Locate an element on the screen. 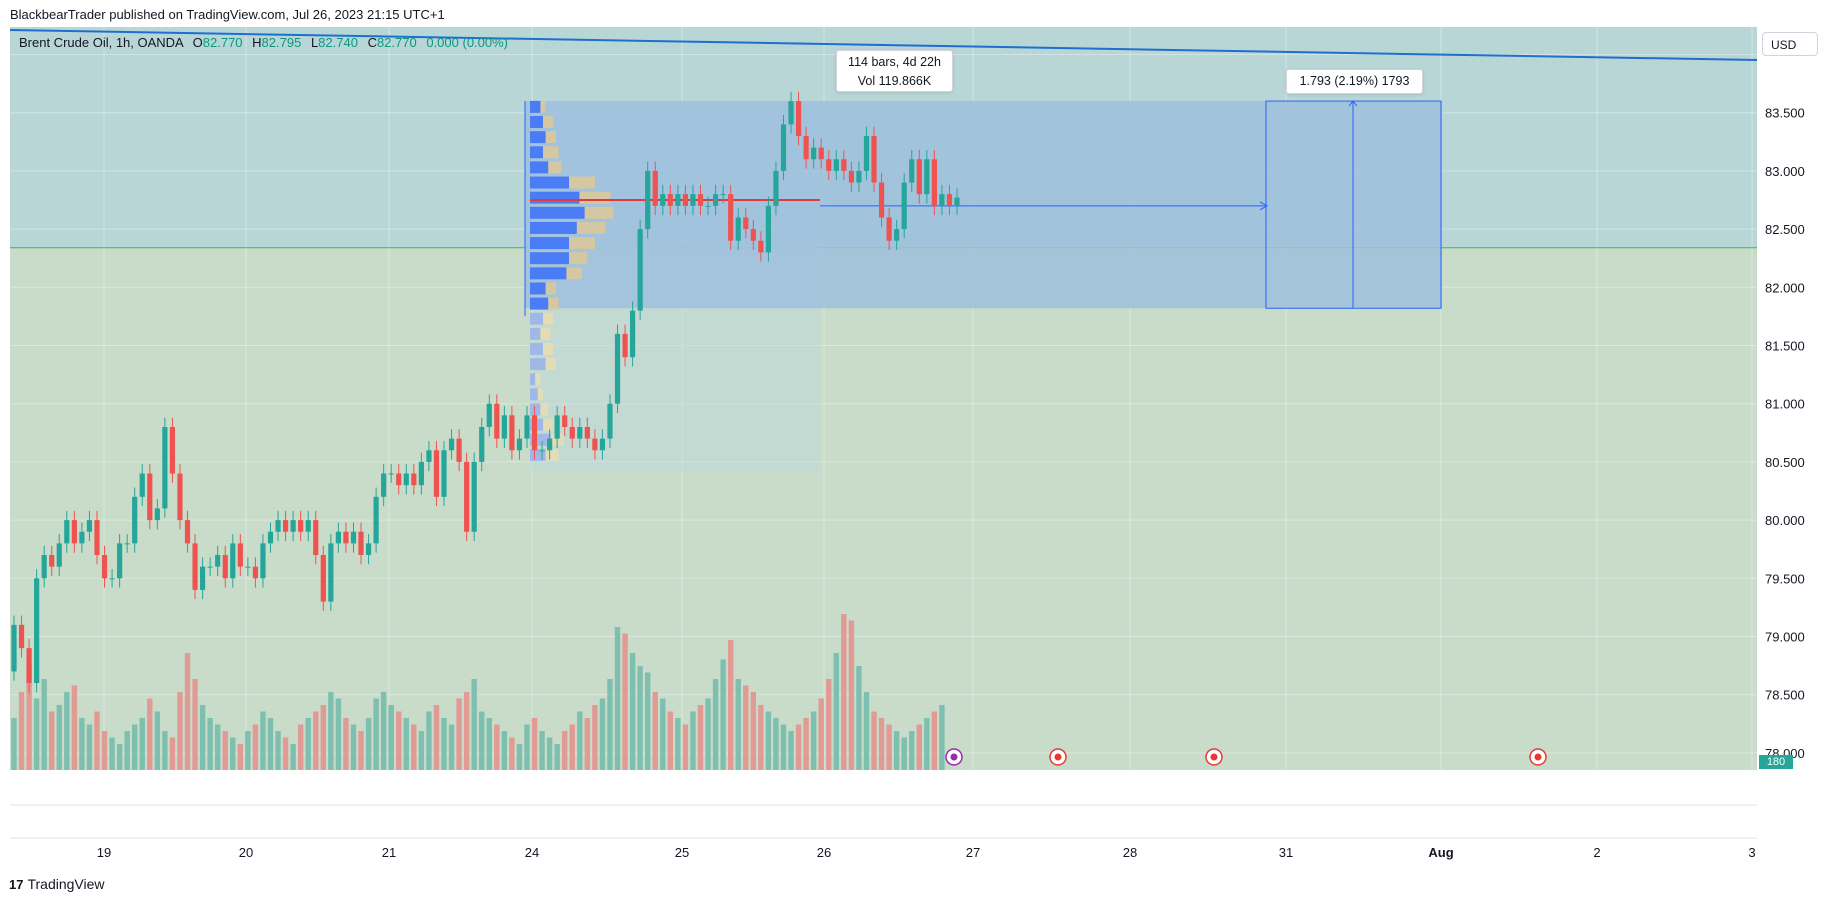 Image resolution: width=1835 pixels, height=901 pixels. tradingview-footer: 17 TradingView is located at coordinates (57, 884).